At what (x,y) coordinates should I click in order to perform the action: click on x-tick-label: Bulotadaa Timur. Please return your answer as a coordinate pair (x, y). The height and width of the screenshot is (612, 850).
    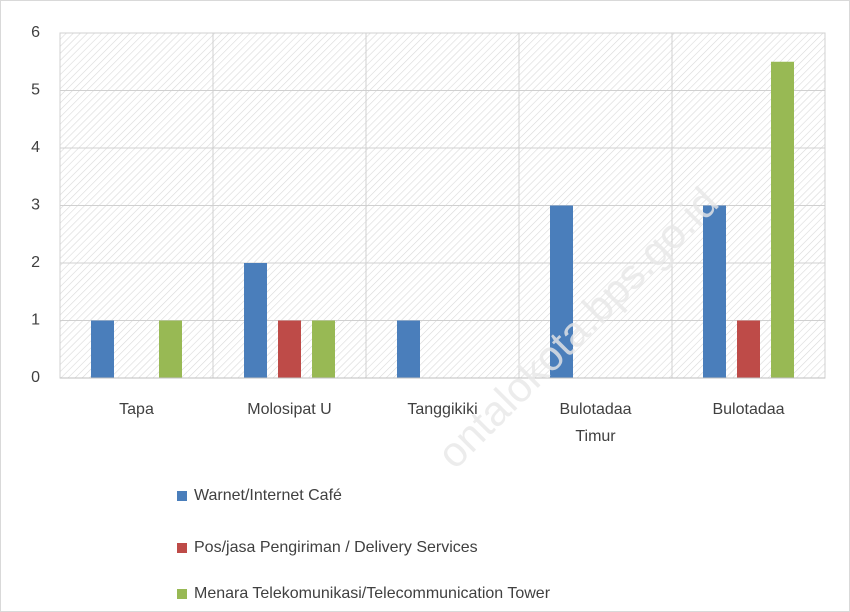
    Looking at the image, I should click on (595, 423).